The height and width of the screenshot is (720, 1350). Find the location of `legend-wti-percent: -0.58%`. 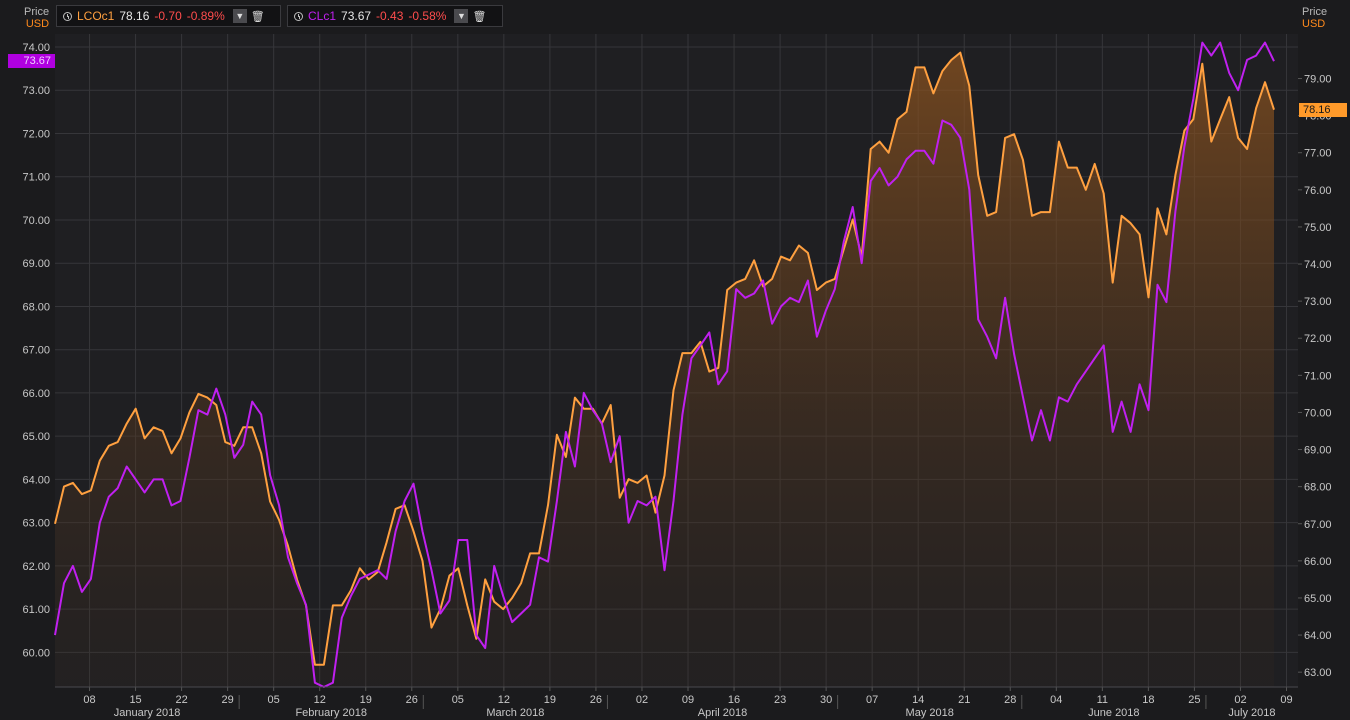

legend-wti-percent: -0.58% is located at coordinates (427, 16).